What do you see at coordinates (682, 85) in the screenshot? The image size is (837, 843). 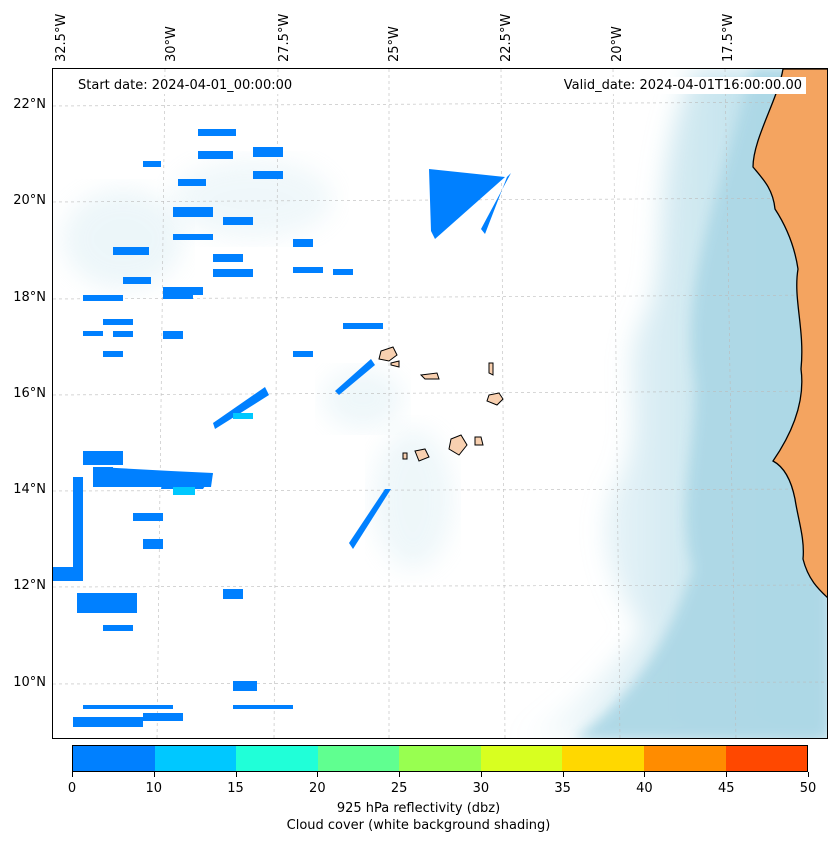 I see `valid-date-label: Valid_date: 2024-04-01T16:00:00.00` at bounding box center [682, 85].